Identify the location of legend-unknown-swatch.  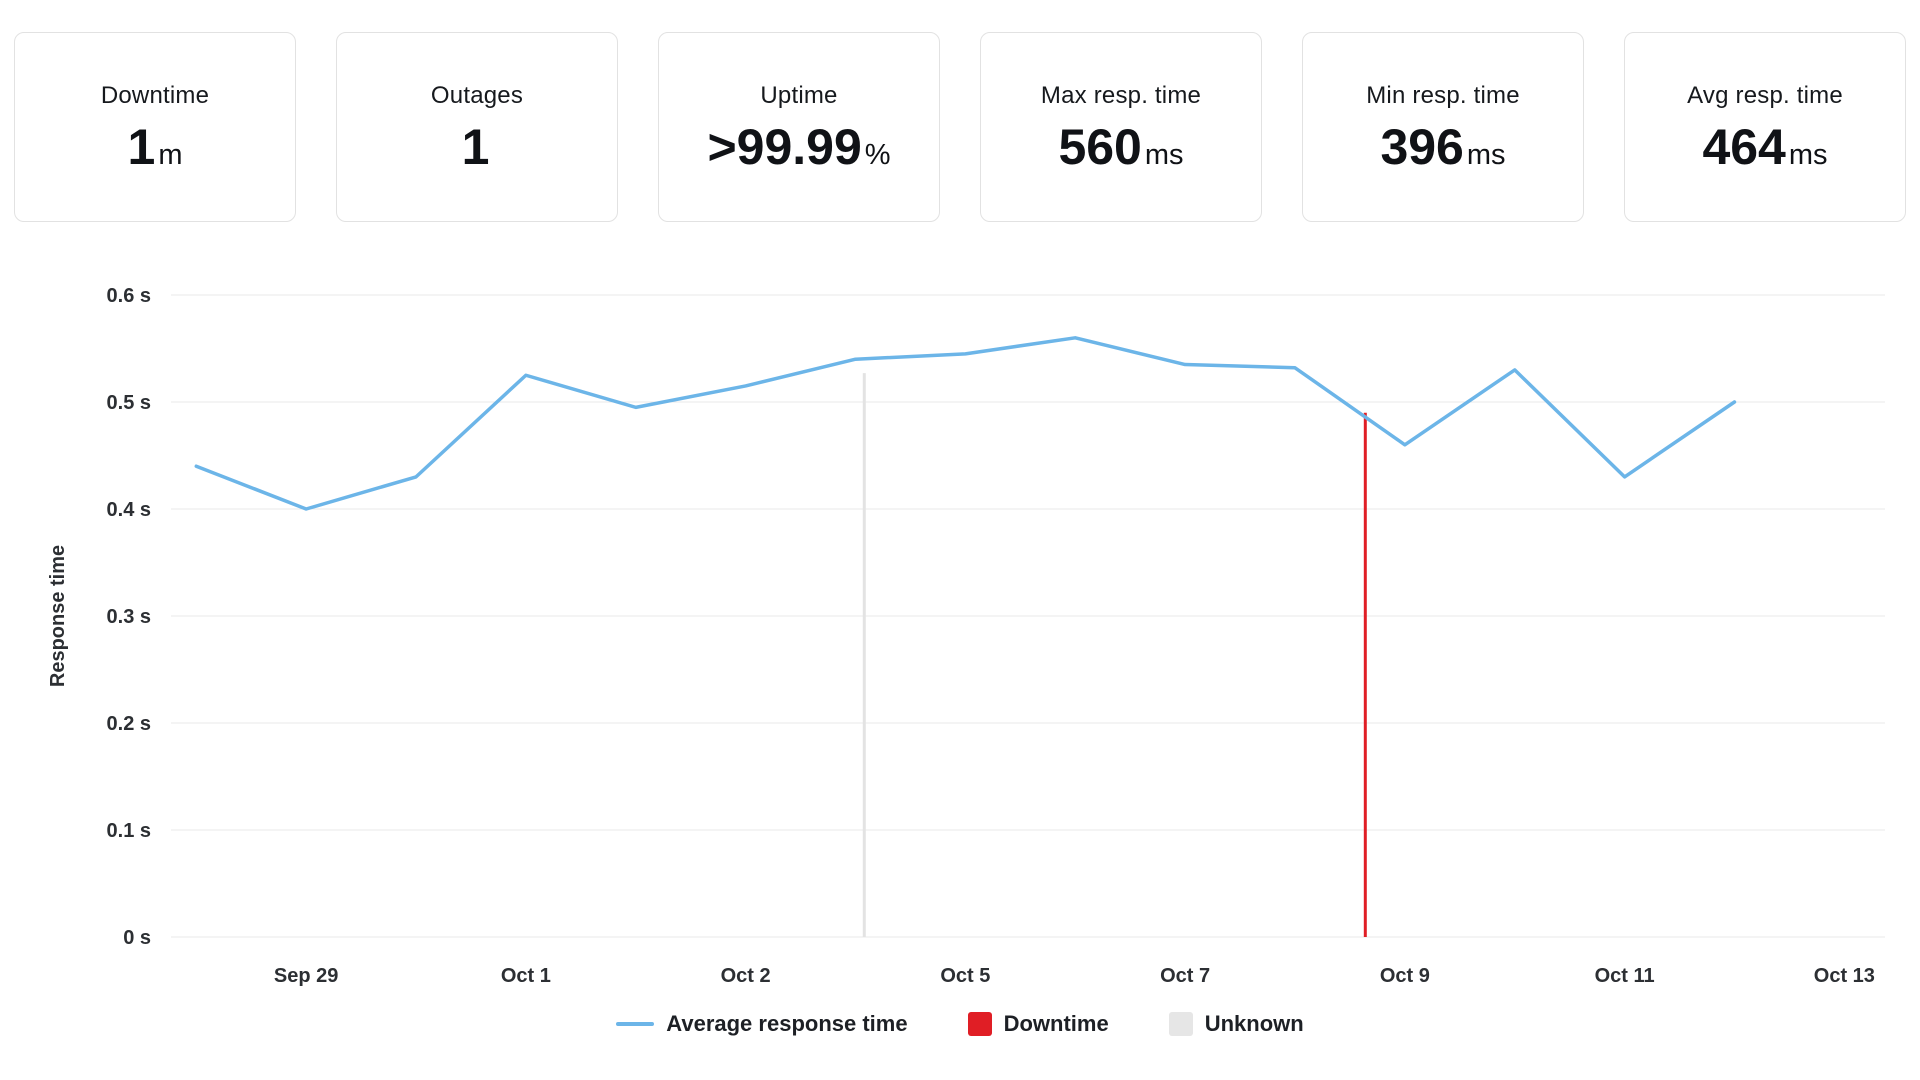
(1180, 1024).